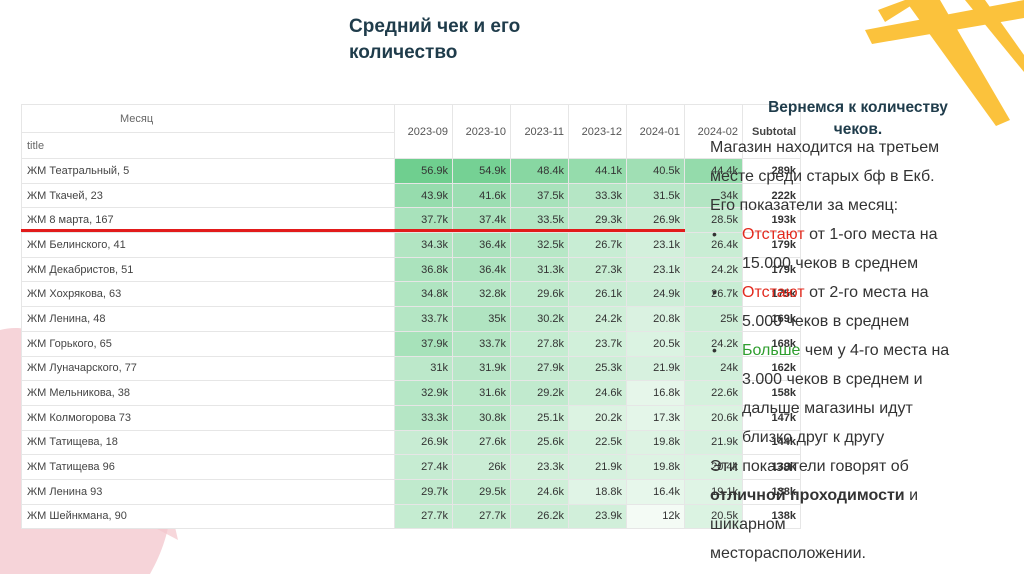 This screenshot has height=574, width=1024. What do you see at coordinates (481, 467) in the screenshot?
I see `value-cell: 26k` at bounding box center [481, 467].